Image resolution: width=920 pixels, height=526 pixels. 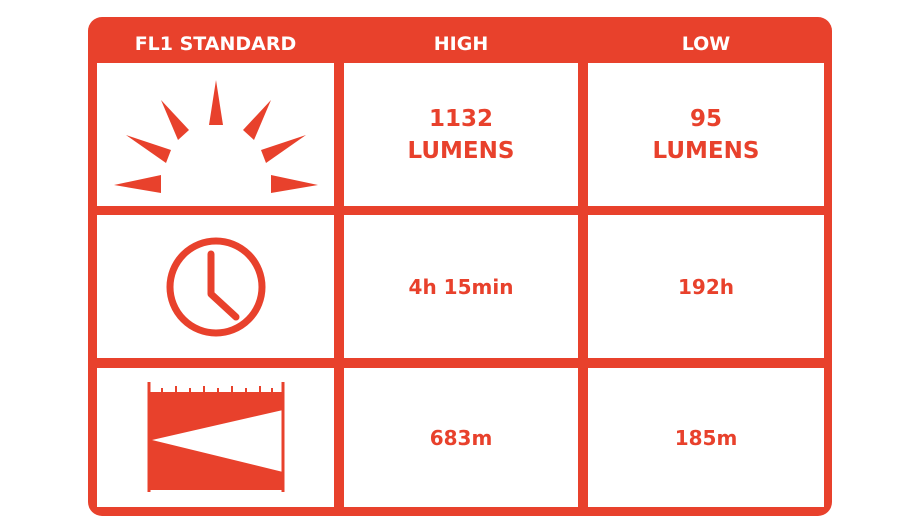 I want to click on low-lumens: 95 LUMENS, so click(x=706, y=134).